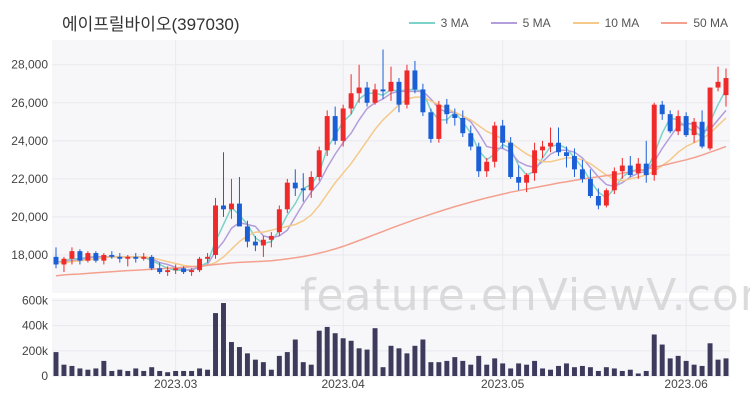  What do you see at coordinates (35, 351) in the screenshot?
I see `volume-tick-label: 200k` at bounding box center [35, 351].